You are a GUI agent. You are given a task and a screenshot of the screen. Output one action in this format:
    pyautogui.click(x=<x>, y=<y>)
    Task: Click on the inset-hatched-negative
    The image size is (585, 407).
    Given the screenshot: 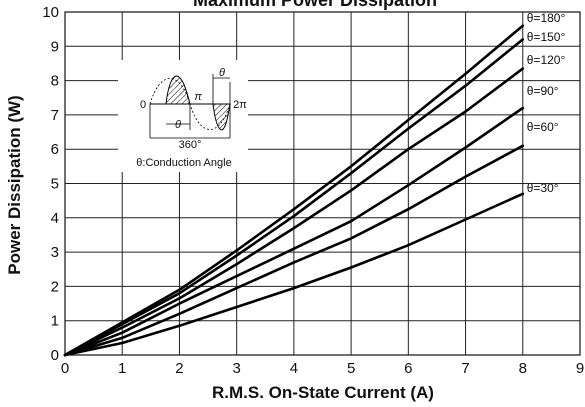 What is the action you would take?
    pyautogui.click(x=221, y=117)
    